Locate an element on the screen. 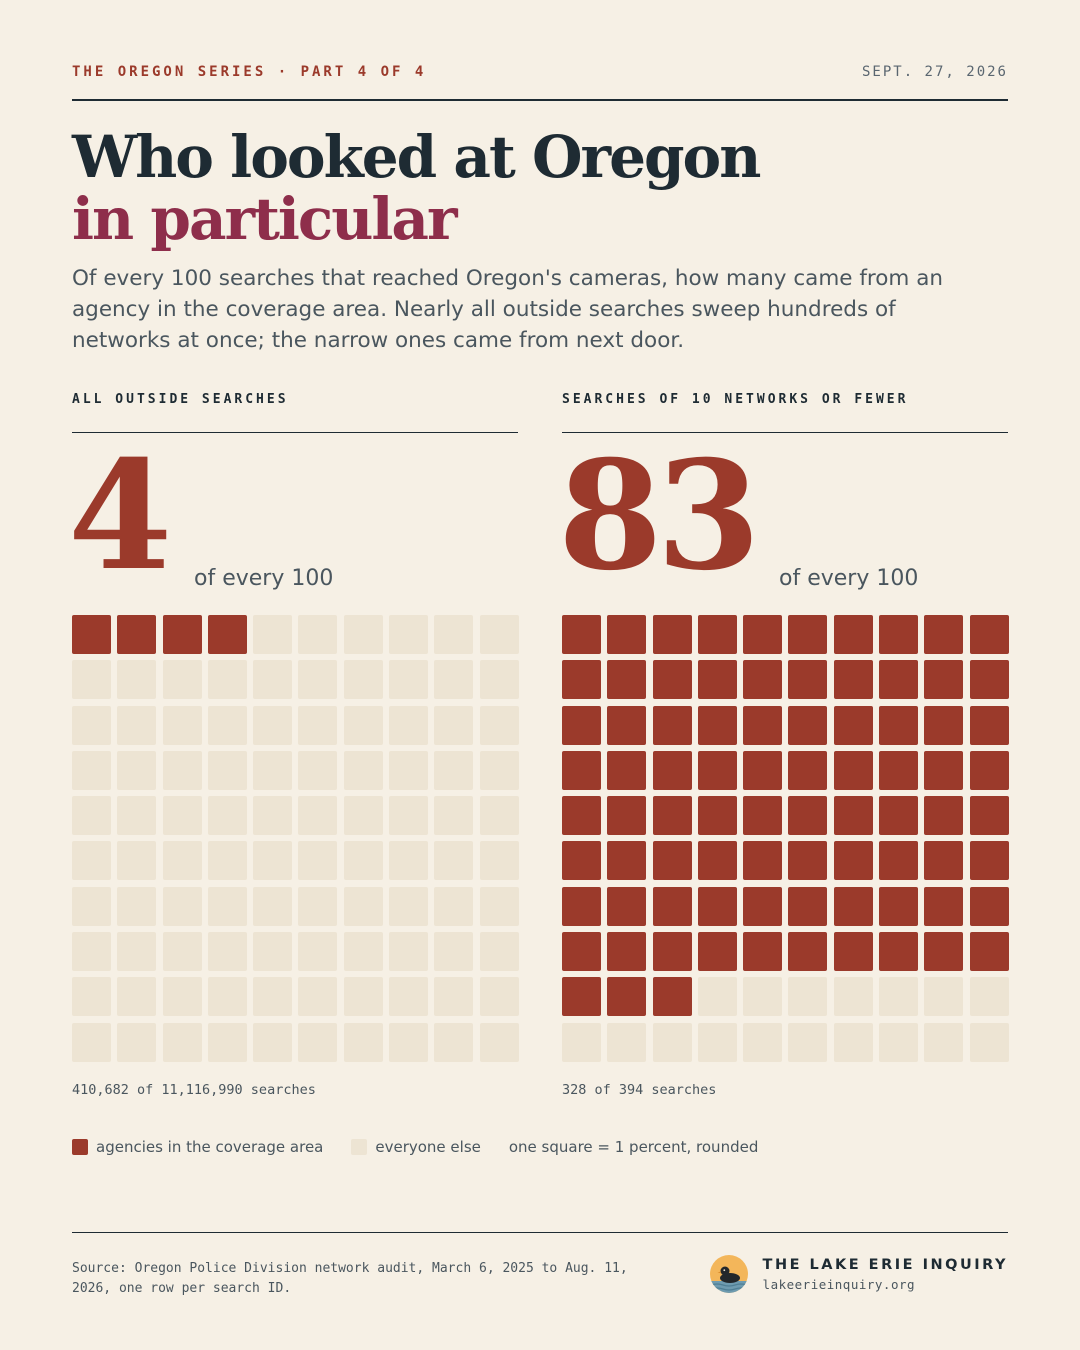 The image size is (1080, 1350). brand-url: lakeerieinquiry.org is located at coordinates (839, 1284).